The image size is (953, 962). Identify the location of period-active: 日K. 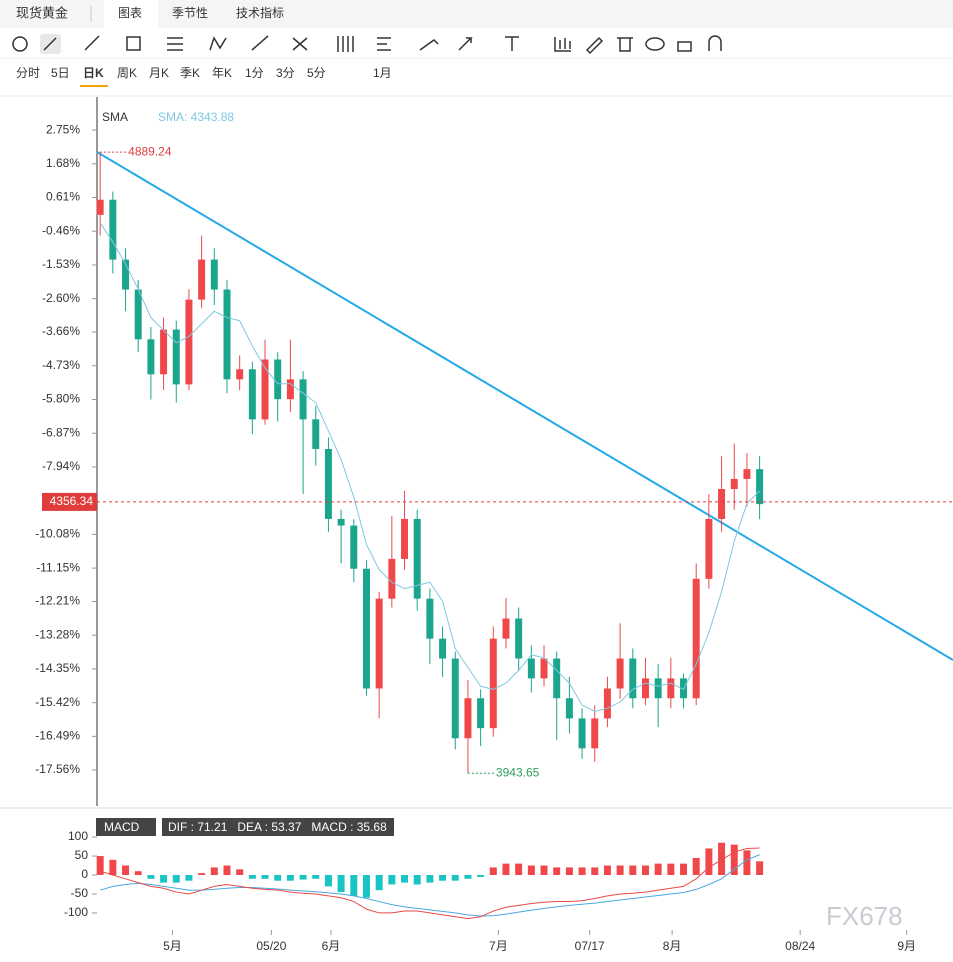
(93, 73).